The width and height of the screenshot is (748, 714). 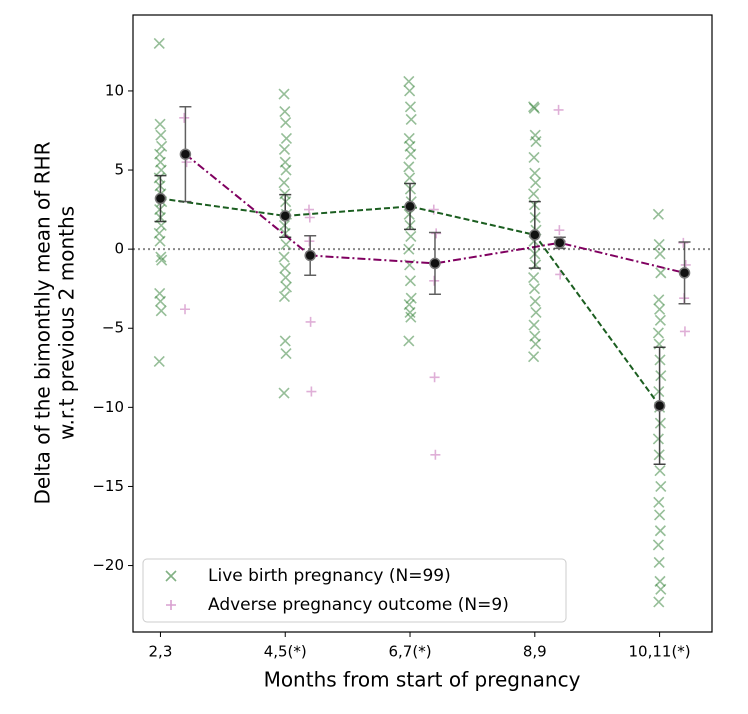 I want to click on y-tick-label: 0, so click(x=119, y=249).